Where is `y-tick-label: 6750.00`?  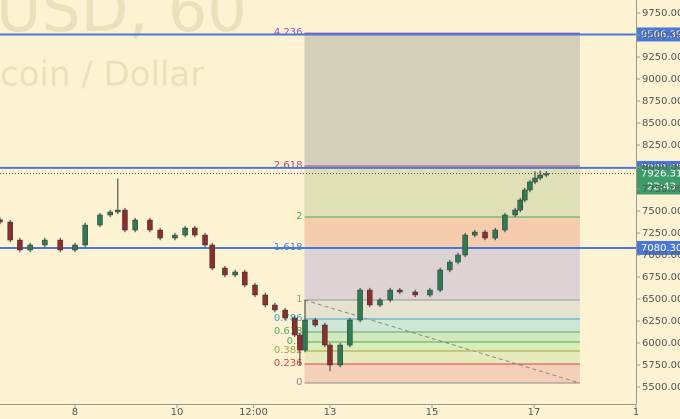 y-tick-label: 6750.00 is located at coordinates (661, 277).